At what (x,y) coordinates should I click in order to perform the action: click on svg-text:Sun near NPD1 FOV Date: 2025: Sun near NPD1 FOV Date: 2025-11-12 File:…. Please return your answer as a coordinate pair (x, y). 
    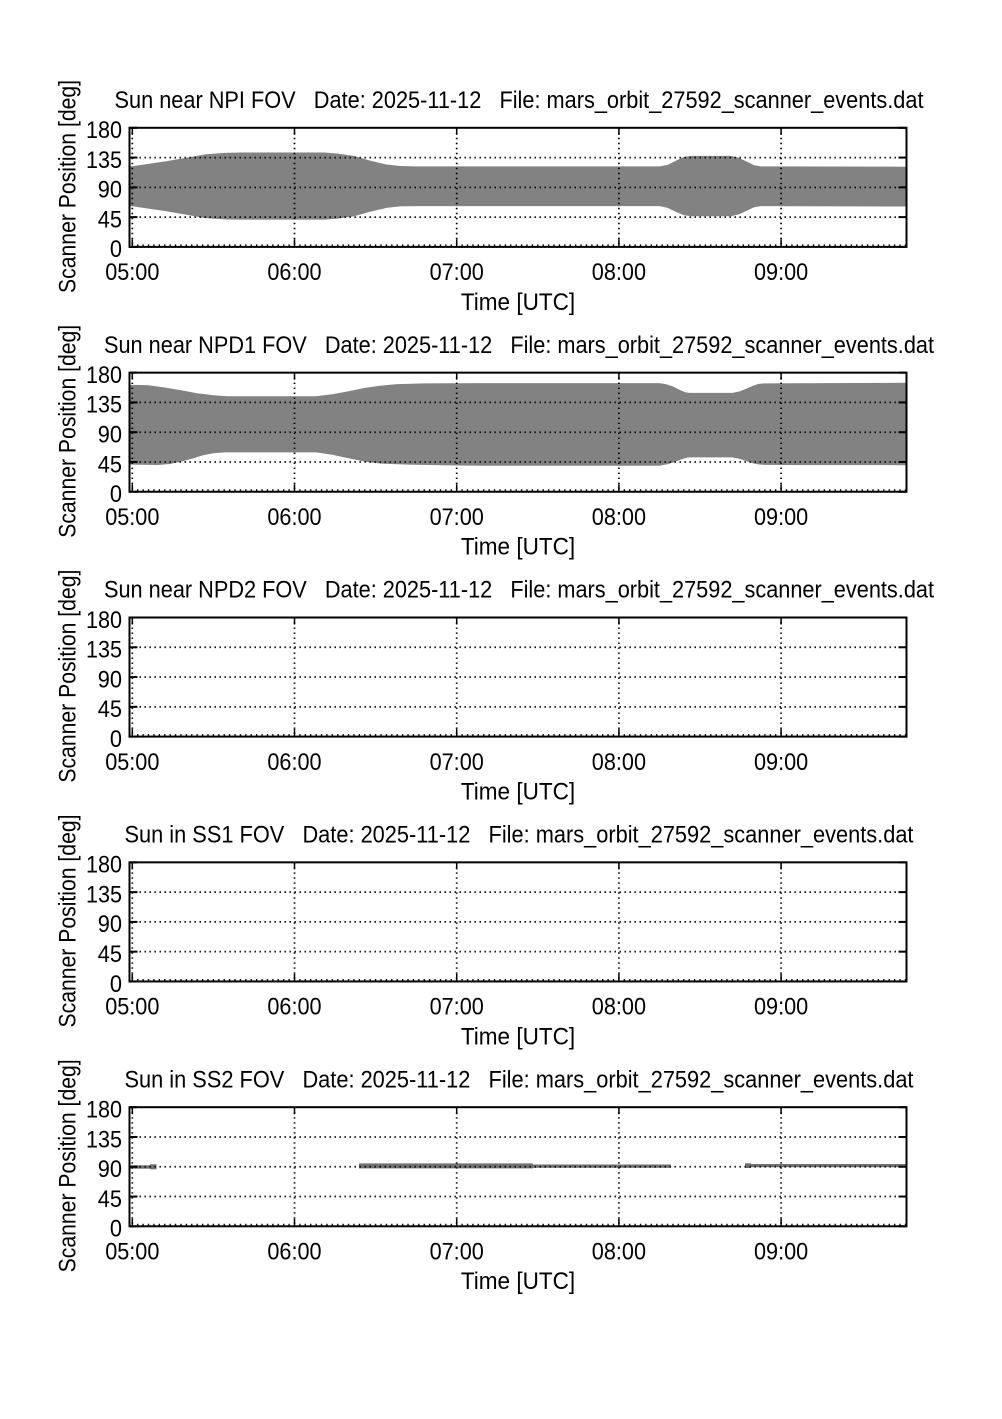
    Looking at the image, I should click on (519, 345).